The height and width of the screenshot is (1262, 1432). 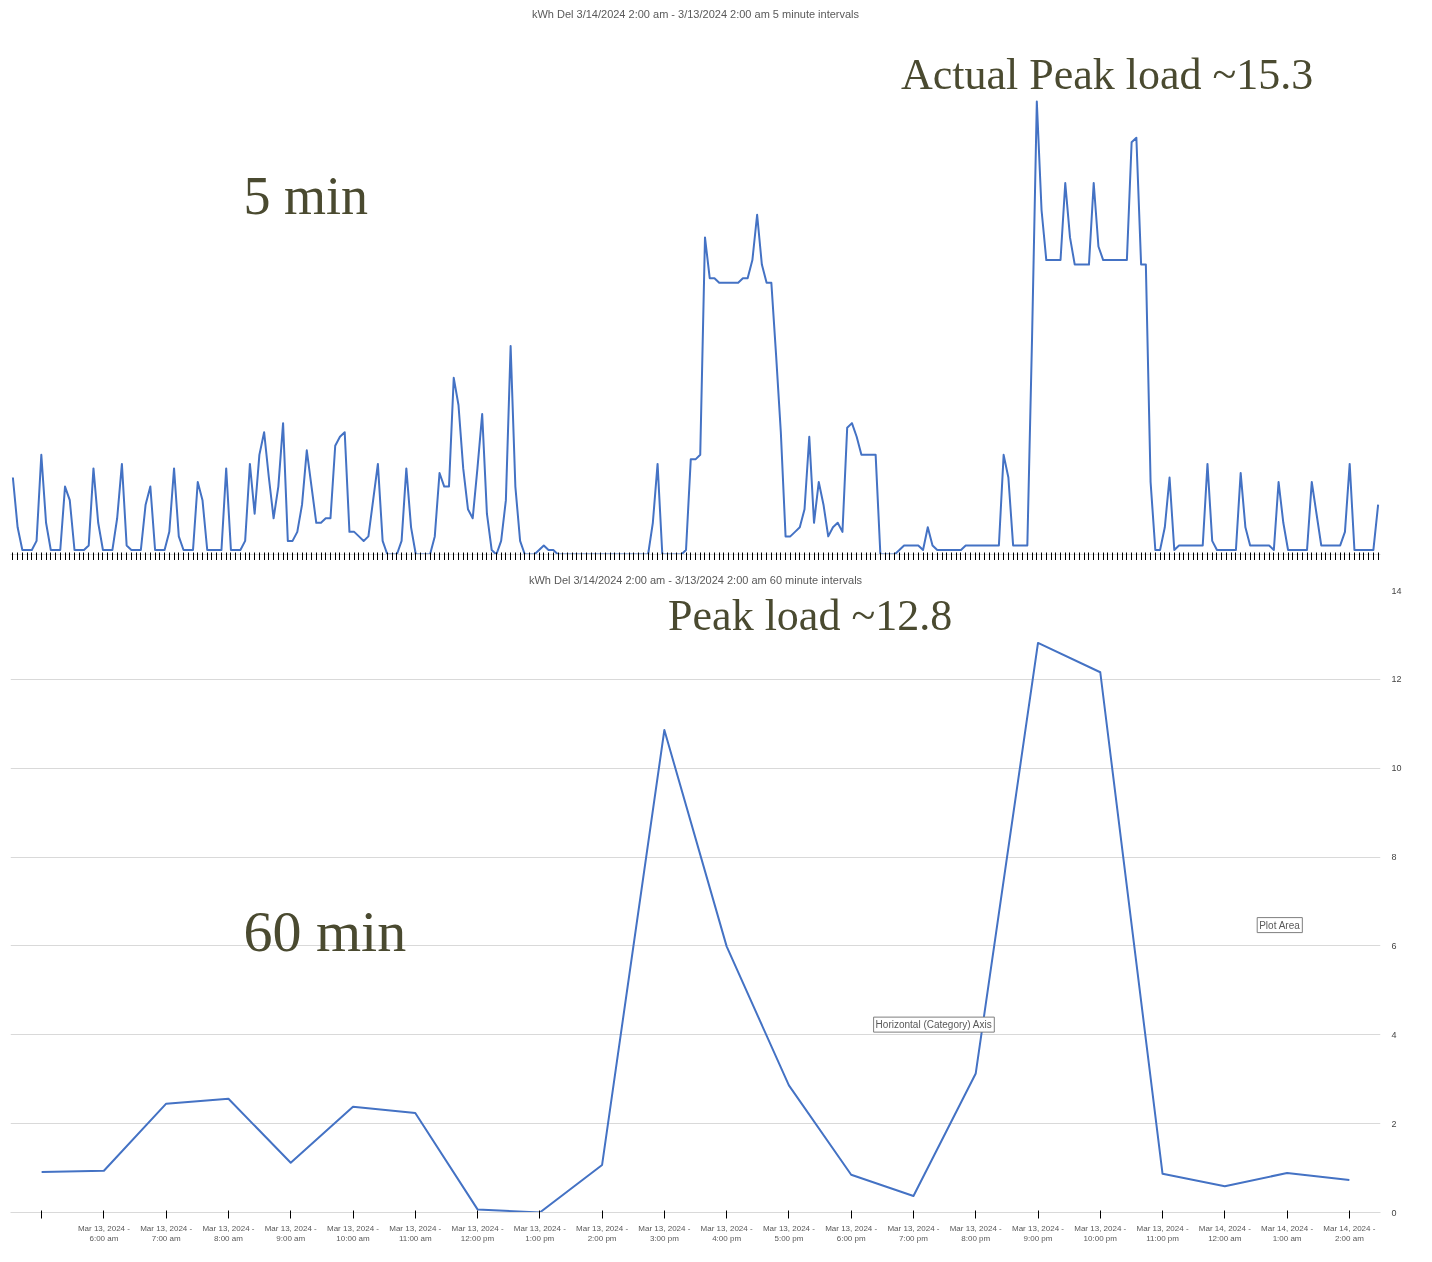 I want to click on x-tick-label: Mar 13, 2024 - 12:00 pm, so click(x=477, y=1233).